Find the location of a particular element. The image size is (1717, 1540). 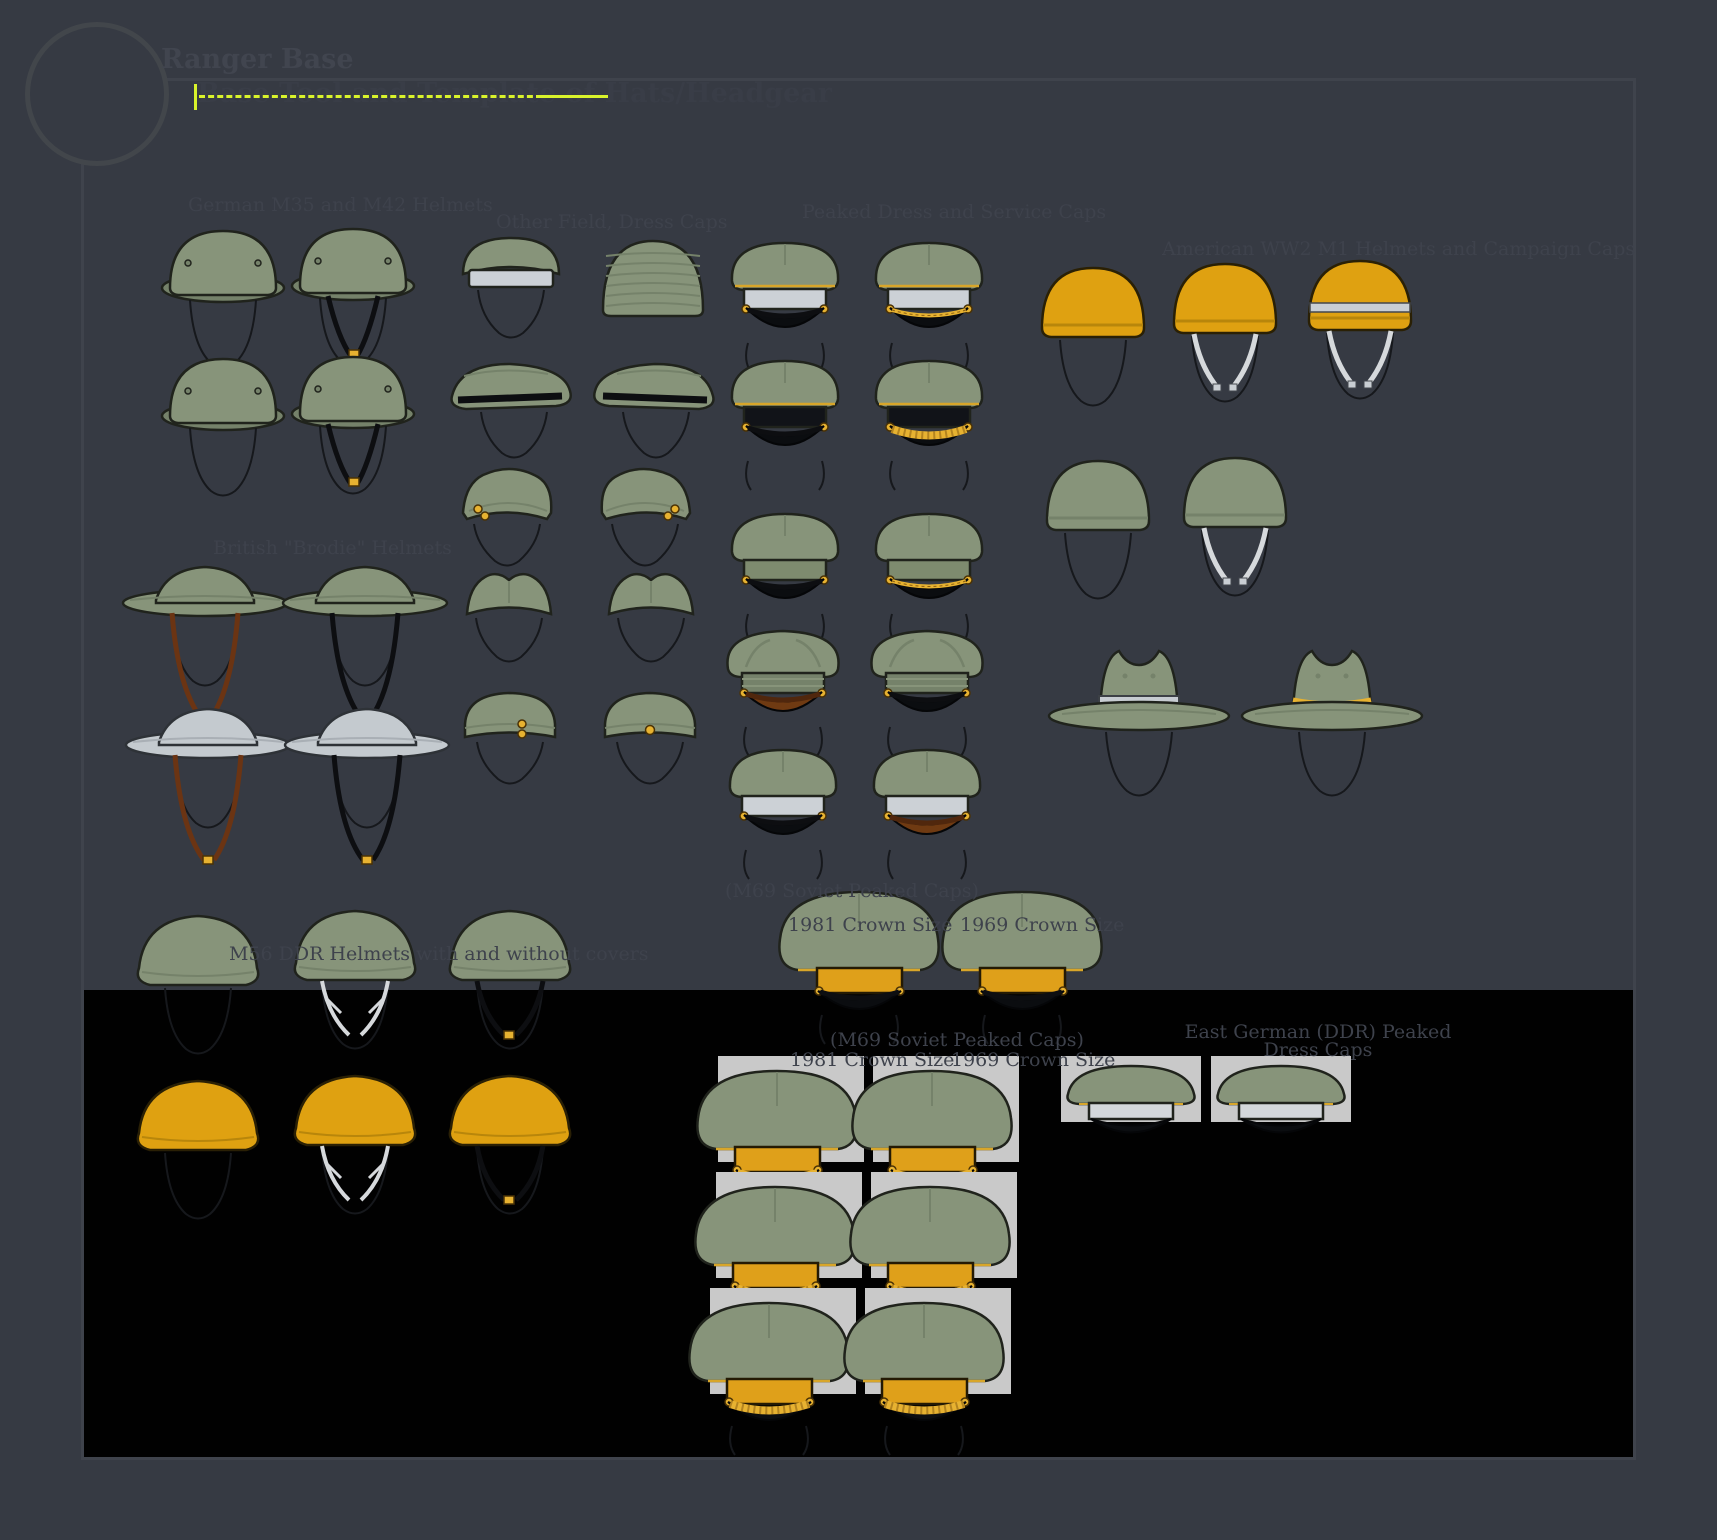

german-m42-helmet-front is located at coordinates (223, 428).